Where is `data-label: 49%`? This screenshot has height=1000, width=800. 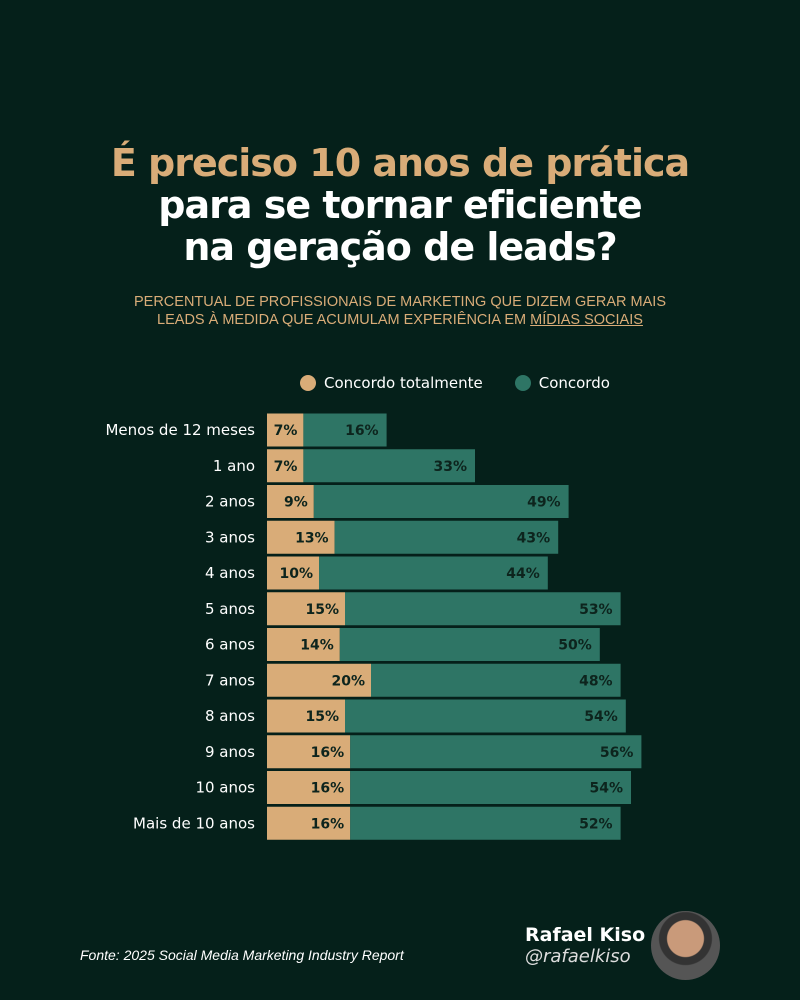
data-label: 49% is located at coordinates (544, 503).